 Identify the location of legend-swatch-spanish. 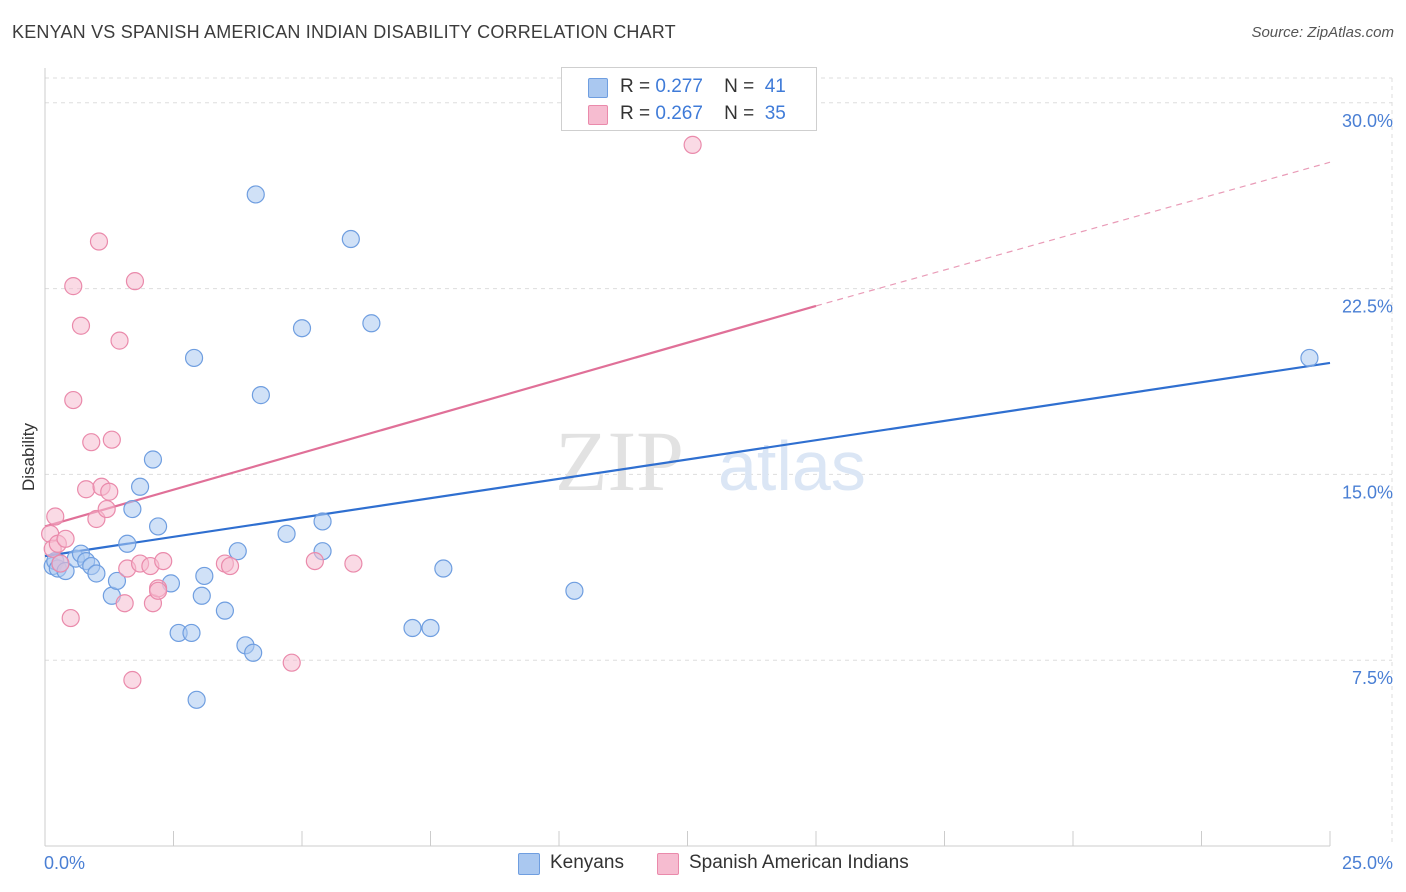
(598, 115).